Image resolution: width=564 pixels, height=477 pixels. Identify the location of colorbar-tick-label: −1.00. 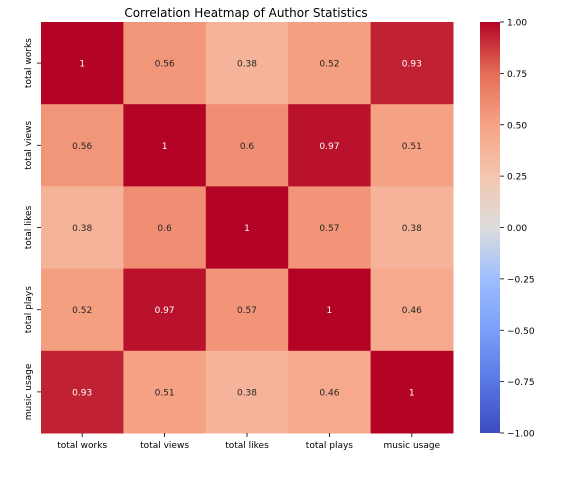
(521, 435).